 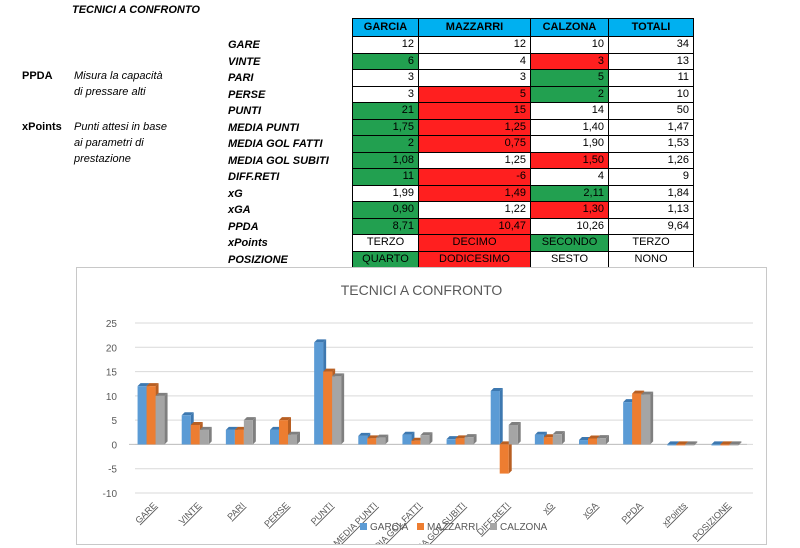 I want to click on table-cell: SESTO, so click(x=569, y=259).